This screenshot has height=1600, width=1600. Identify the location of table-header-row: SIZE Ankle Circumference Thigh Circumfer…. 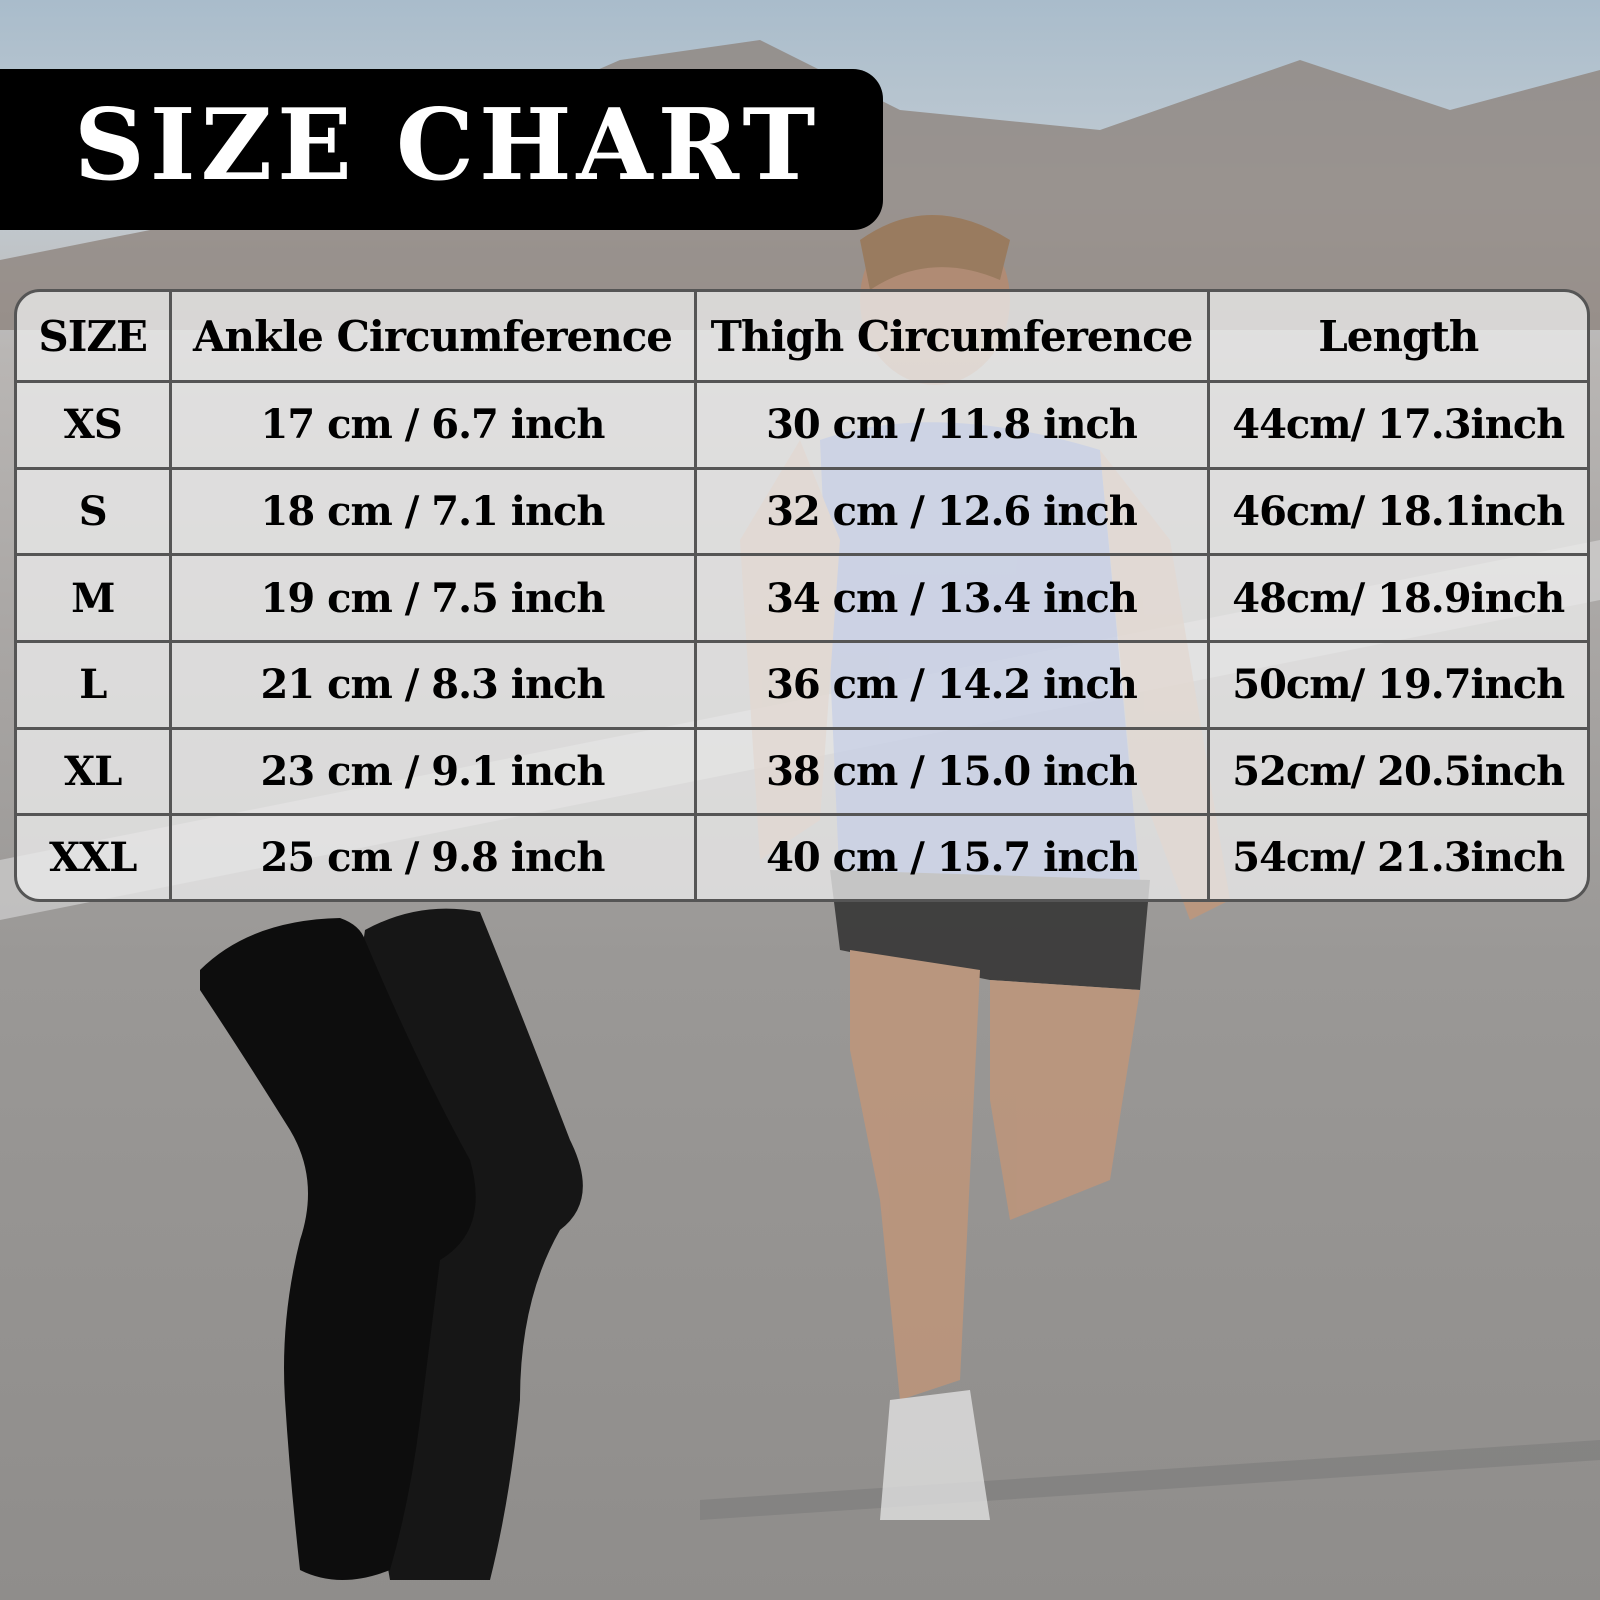
(802, 337).